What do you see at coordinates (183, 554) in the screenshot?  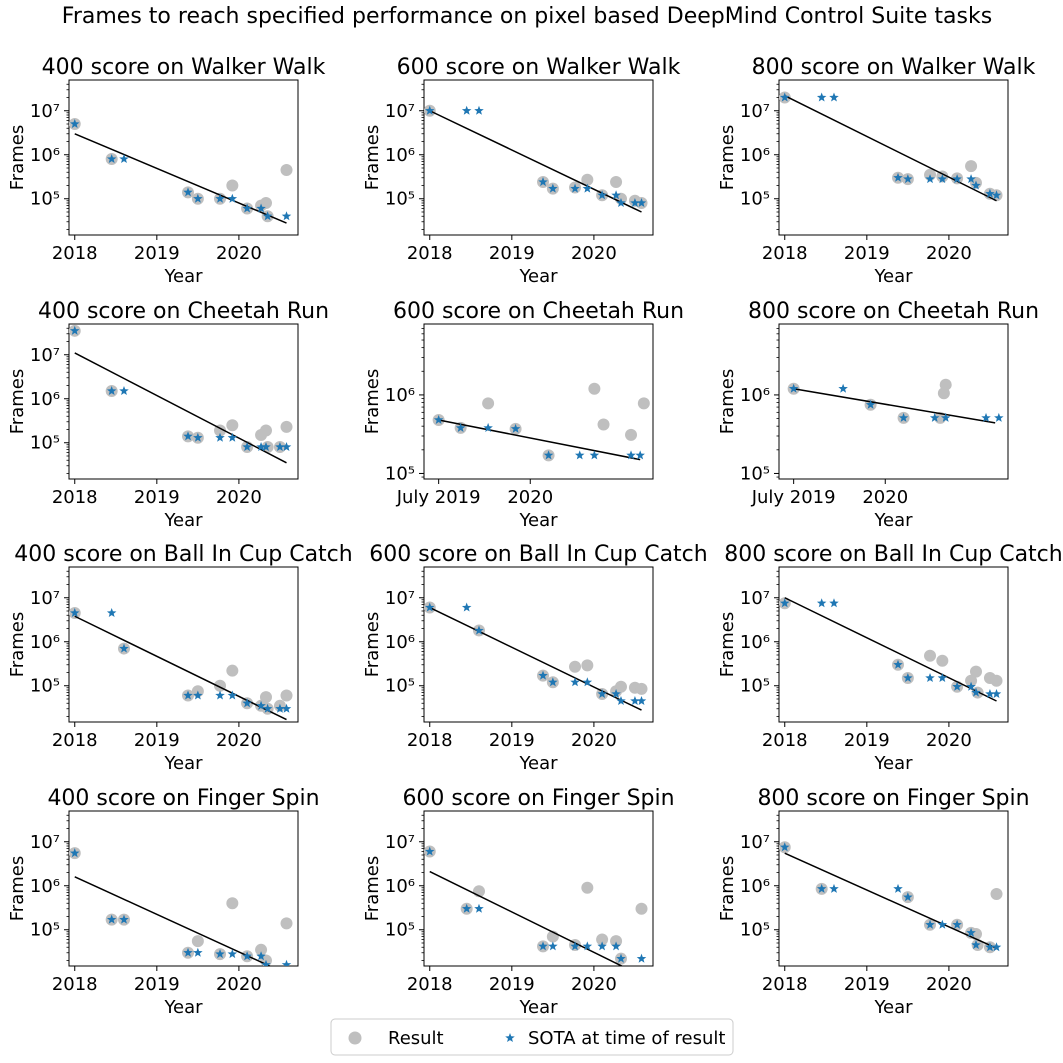 I see `panel-title: 400 score on Ball In Cup Catch` at bounding box center [183, 554].